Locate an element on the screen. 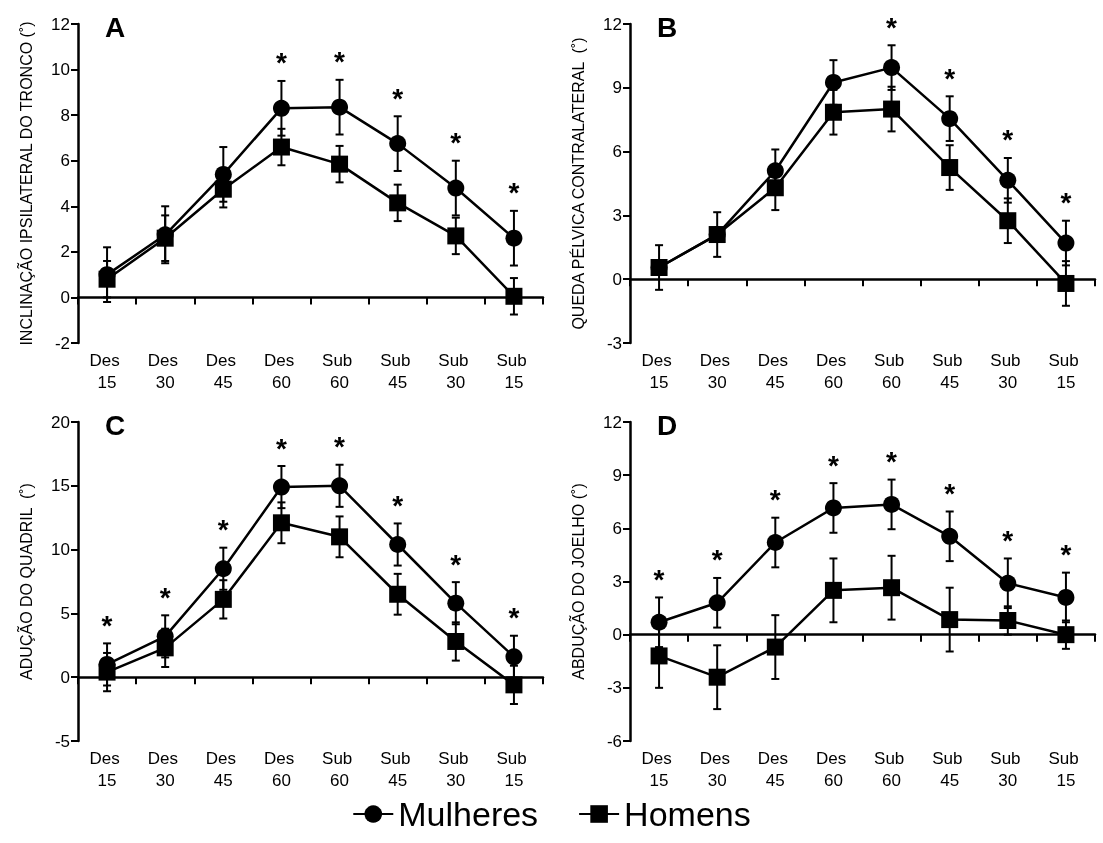 This screenshot has height=843, width=1103. y-tick-label: 8 is located at coordinates (65, 115).